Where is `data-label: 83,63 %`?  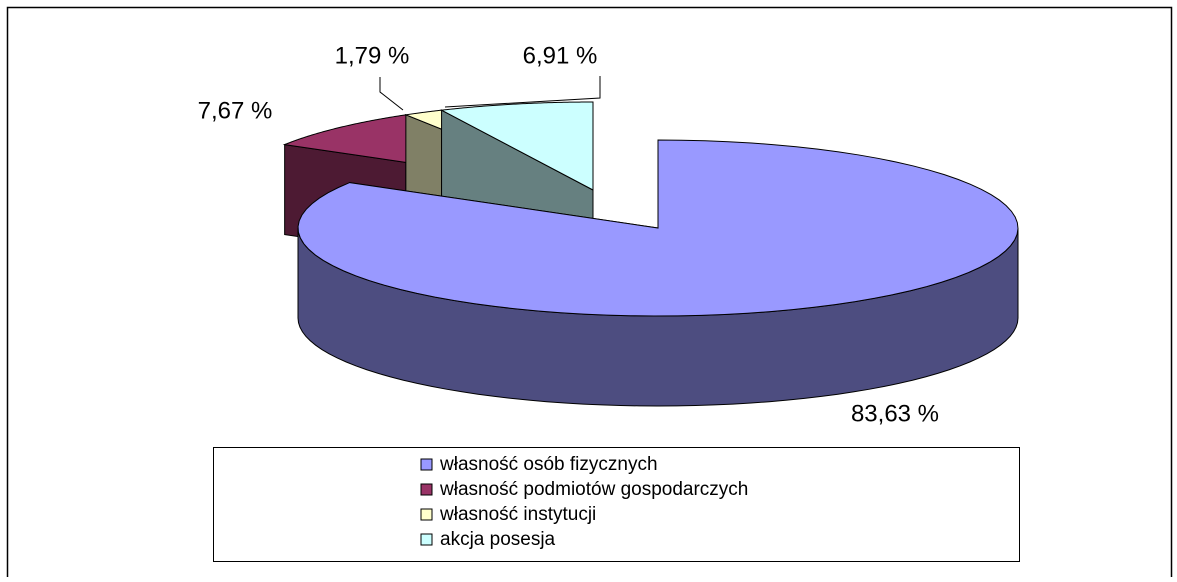
data-label: 83,63 % is located at coordinates (895, 413).